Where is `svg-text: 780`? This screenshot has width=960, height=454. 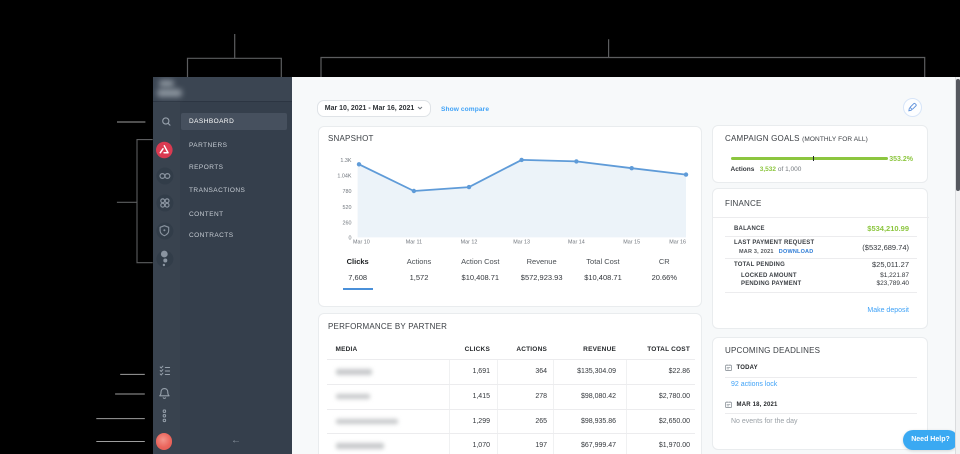 svg-text: 780 is located at coordinates (347, 192).